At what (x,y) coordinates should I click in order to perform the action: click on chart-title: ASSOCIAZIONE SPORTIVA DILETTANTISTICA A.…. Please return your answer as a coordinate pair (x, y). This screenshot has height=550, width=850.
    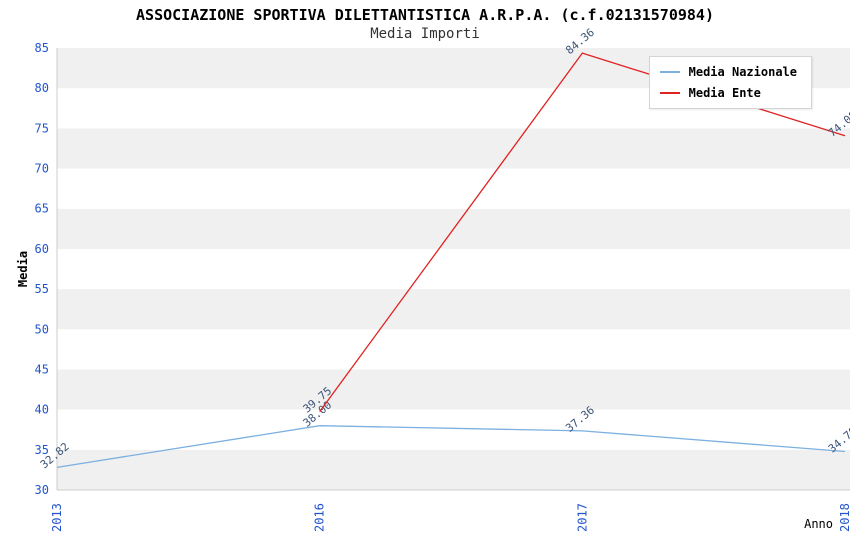
    Looking at the image, I should click on (425, 15).